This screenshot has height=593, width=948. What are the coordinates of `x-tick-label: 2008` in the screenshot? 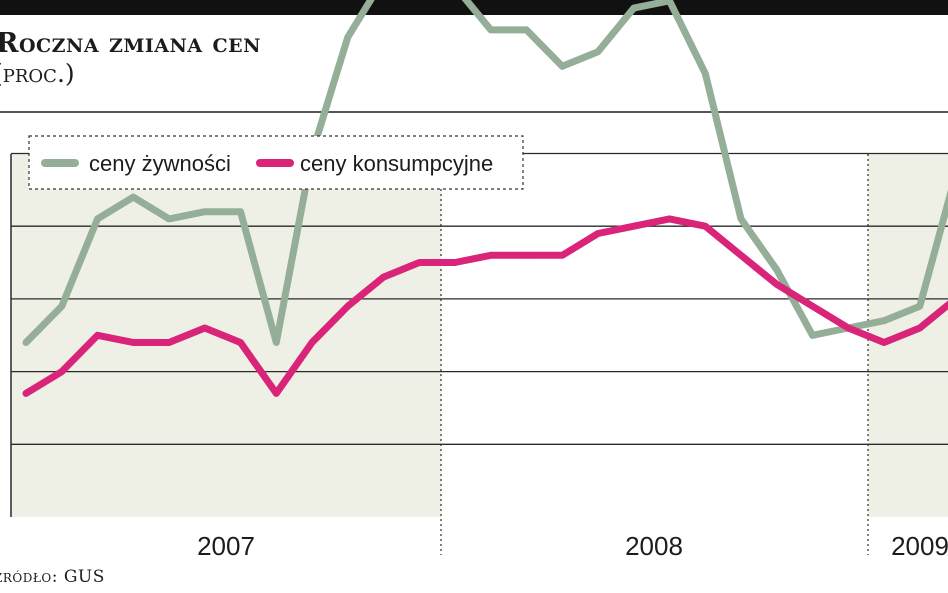 It's located at (654, 546).